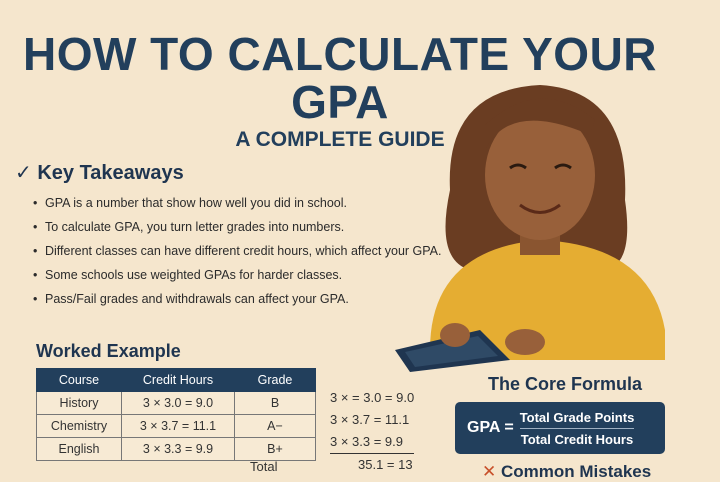  I want to click on cell: History, so click(79, 403).